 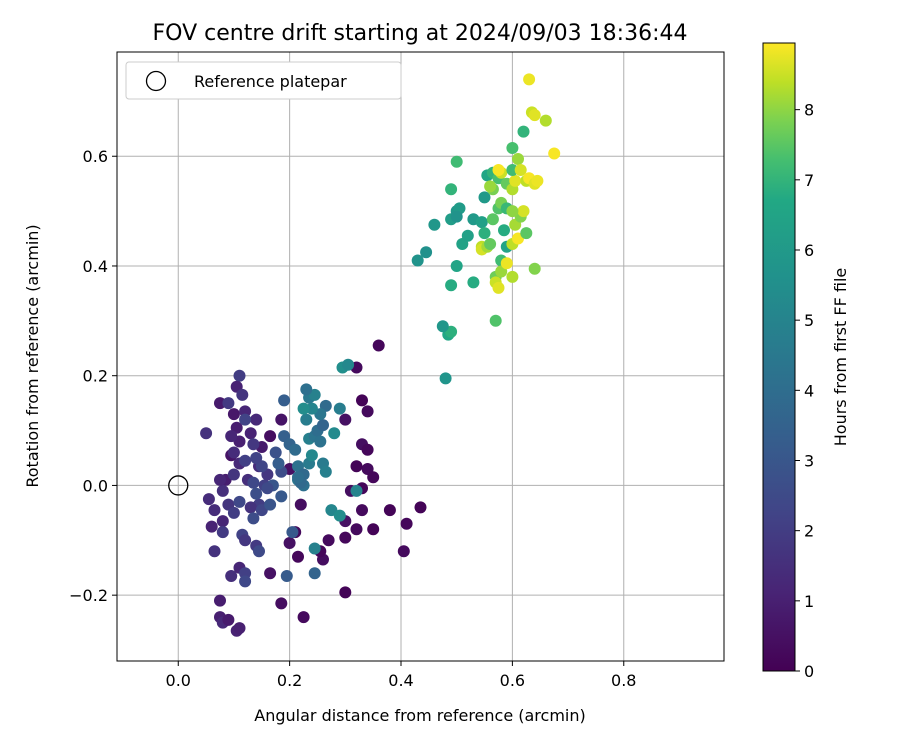 I want to click on y-axis-ticks: −0.2 0.0 0.2 0.4 0.6, so click(x=93, y=376).